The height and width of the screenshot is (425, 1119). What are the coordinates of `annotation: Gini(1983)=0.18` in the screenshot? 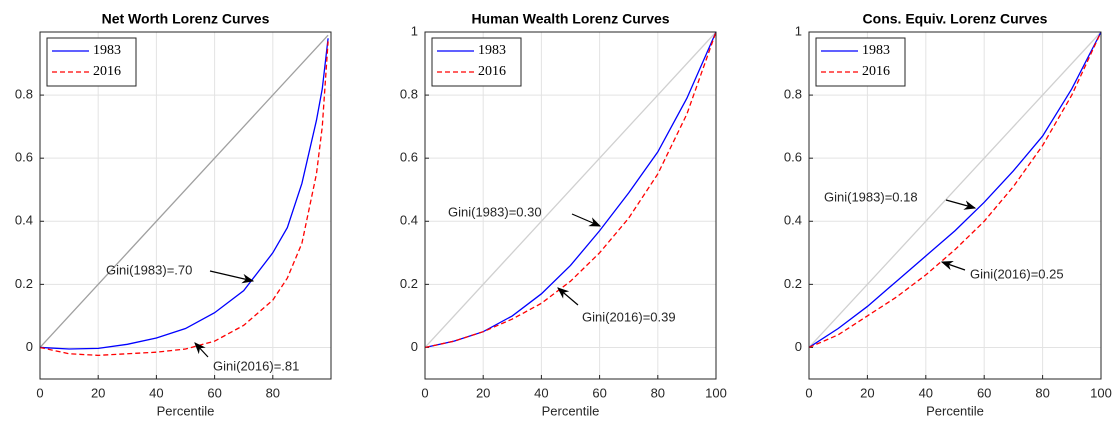 It's located at (871, 196).